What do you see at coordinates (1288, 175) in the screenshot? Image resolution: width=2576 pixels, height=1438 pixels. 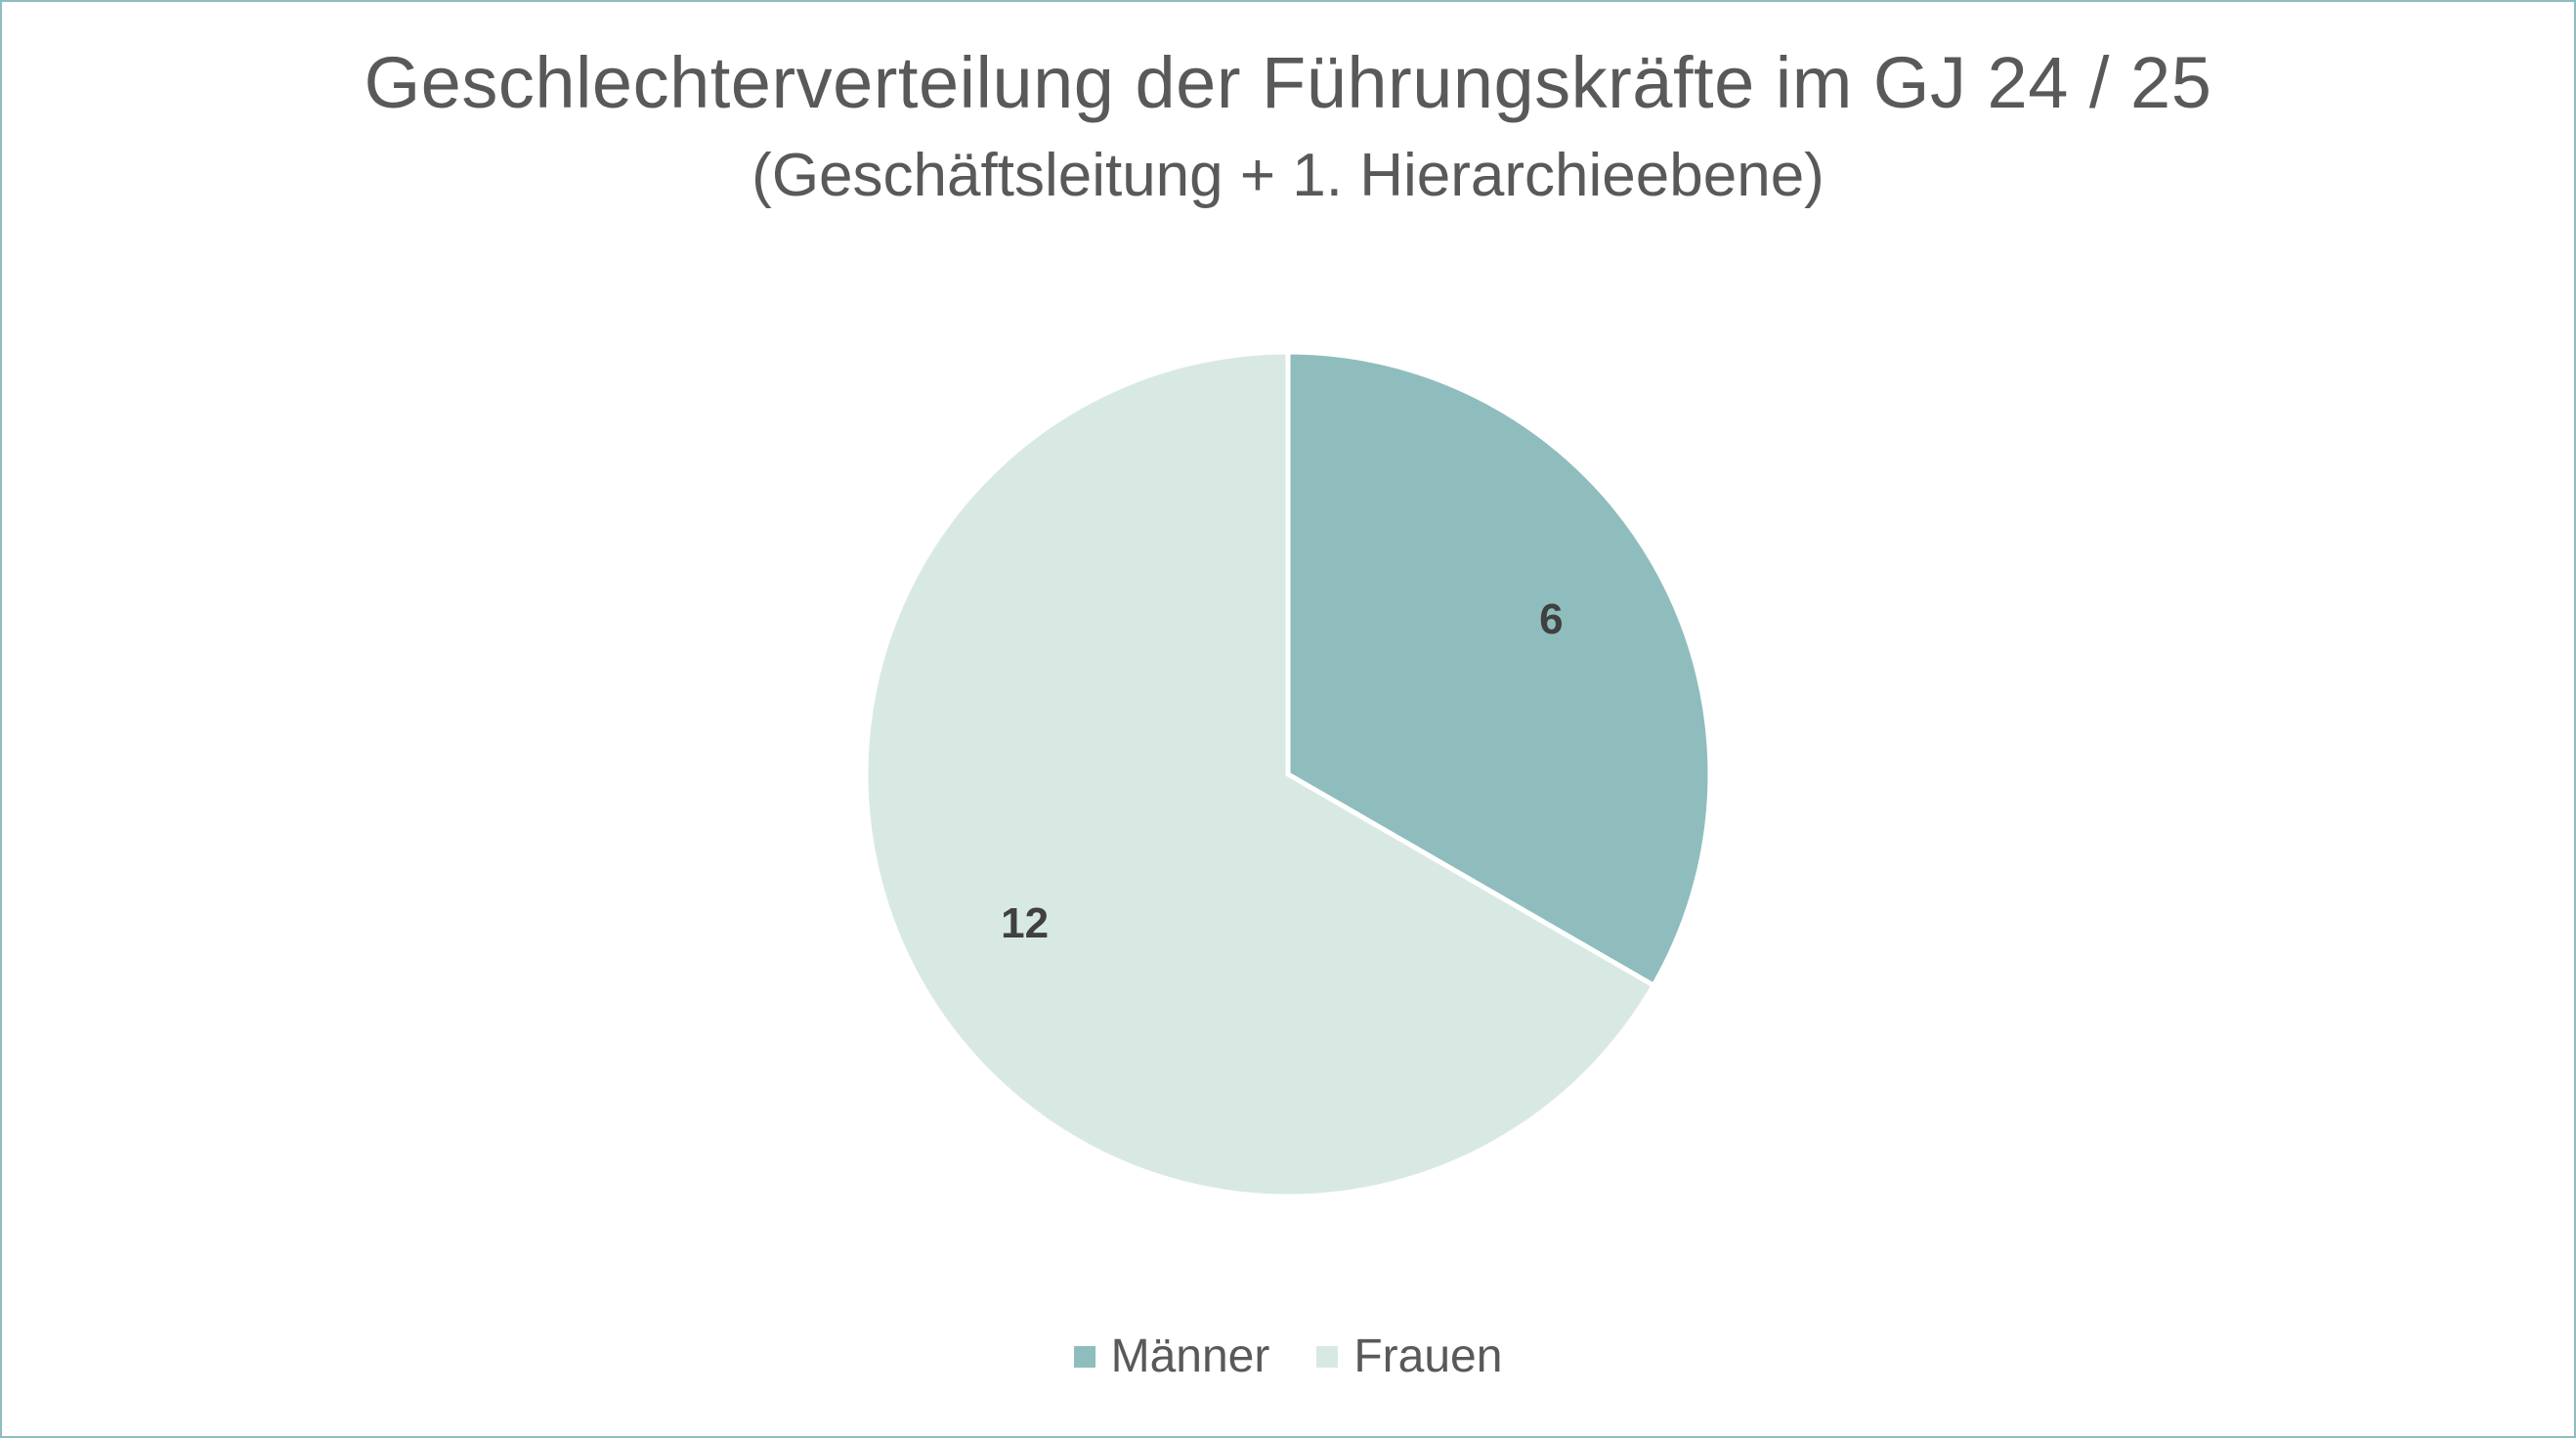 I see `chart-subtitle: (Geschäftsleitung + 1. Hierarchieebene)` at bounding box center [1288, 175].